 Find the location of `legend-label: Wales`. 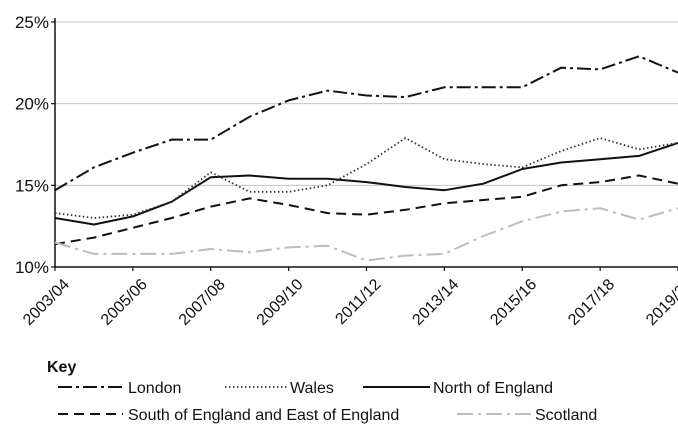

legend-label: Wales is located at coordinates (312, 388).